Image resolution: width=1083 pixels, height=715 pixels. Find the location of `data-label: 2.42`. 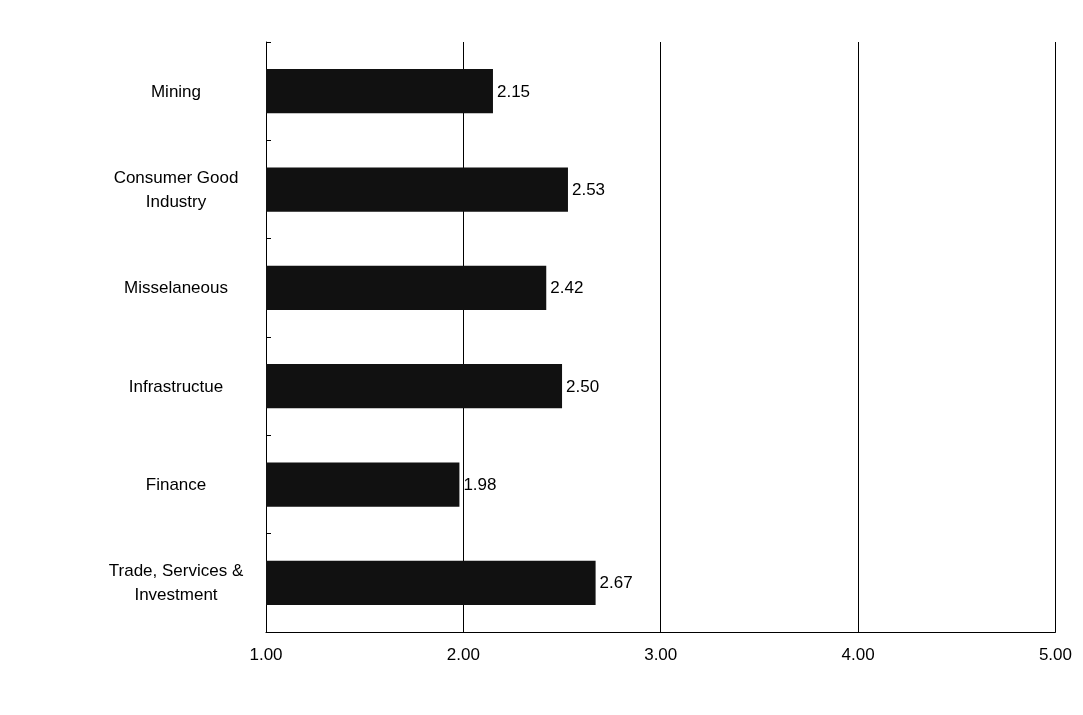

data-label: 2.42 is located at coordinates (567, 288).